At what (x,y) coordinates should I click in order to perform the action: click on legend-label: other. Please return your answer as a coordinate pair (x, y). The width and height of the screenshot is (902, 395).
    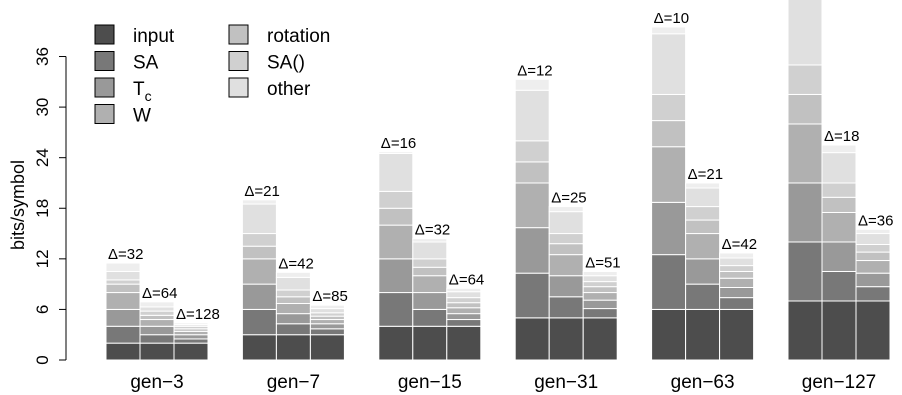
    Looking at the image, I should click on (289, 89).